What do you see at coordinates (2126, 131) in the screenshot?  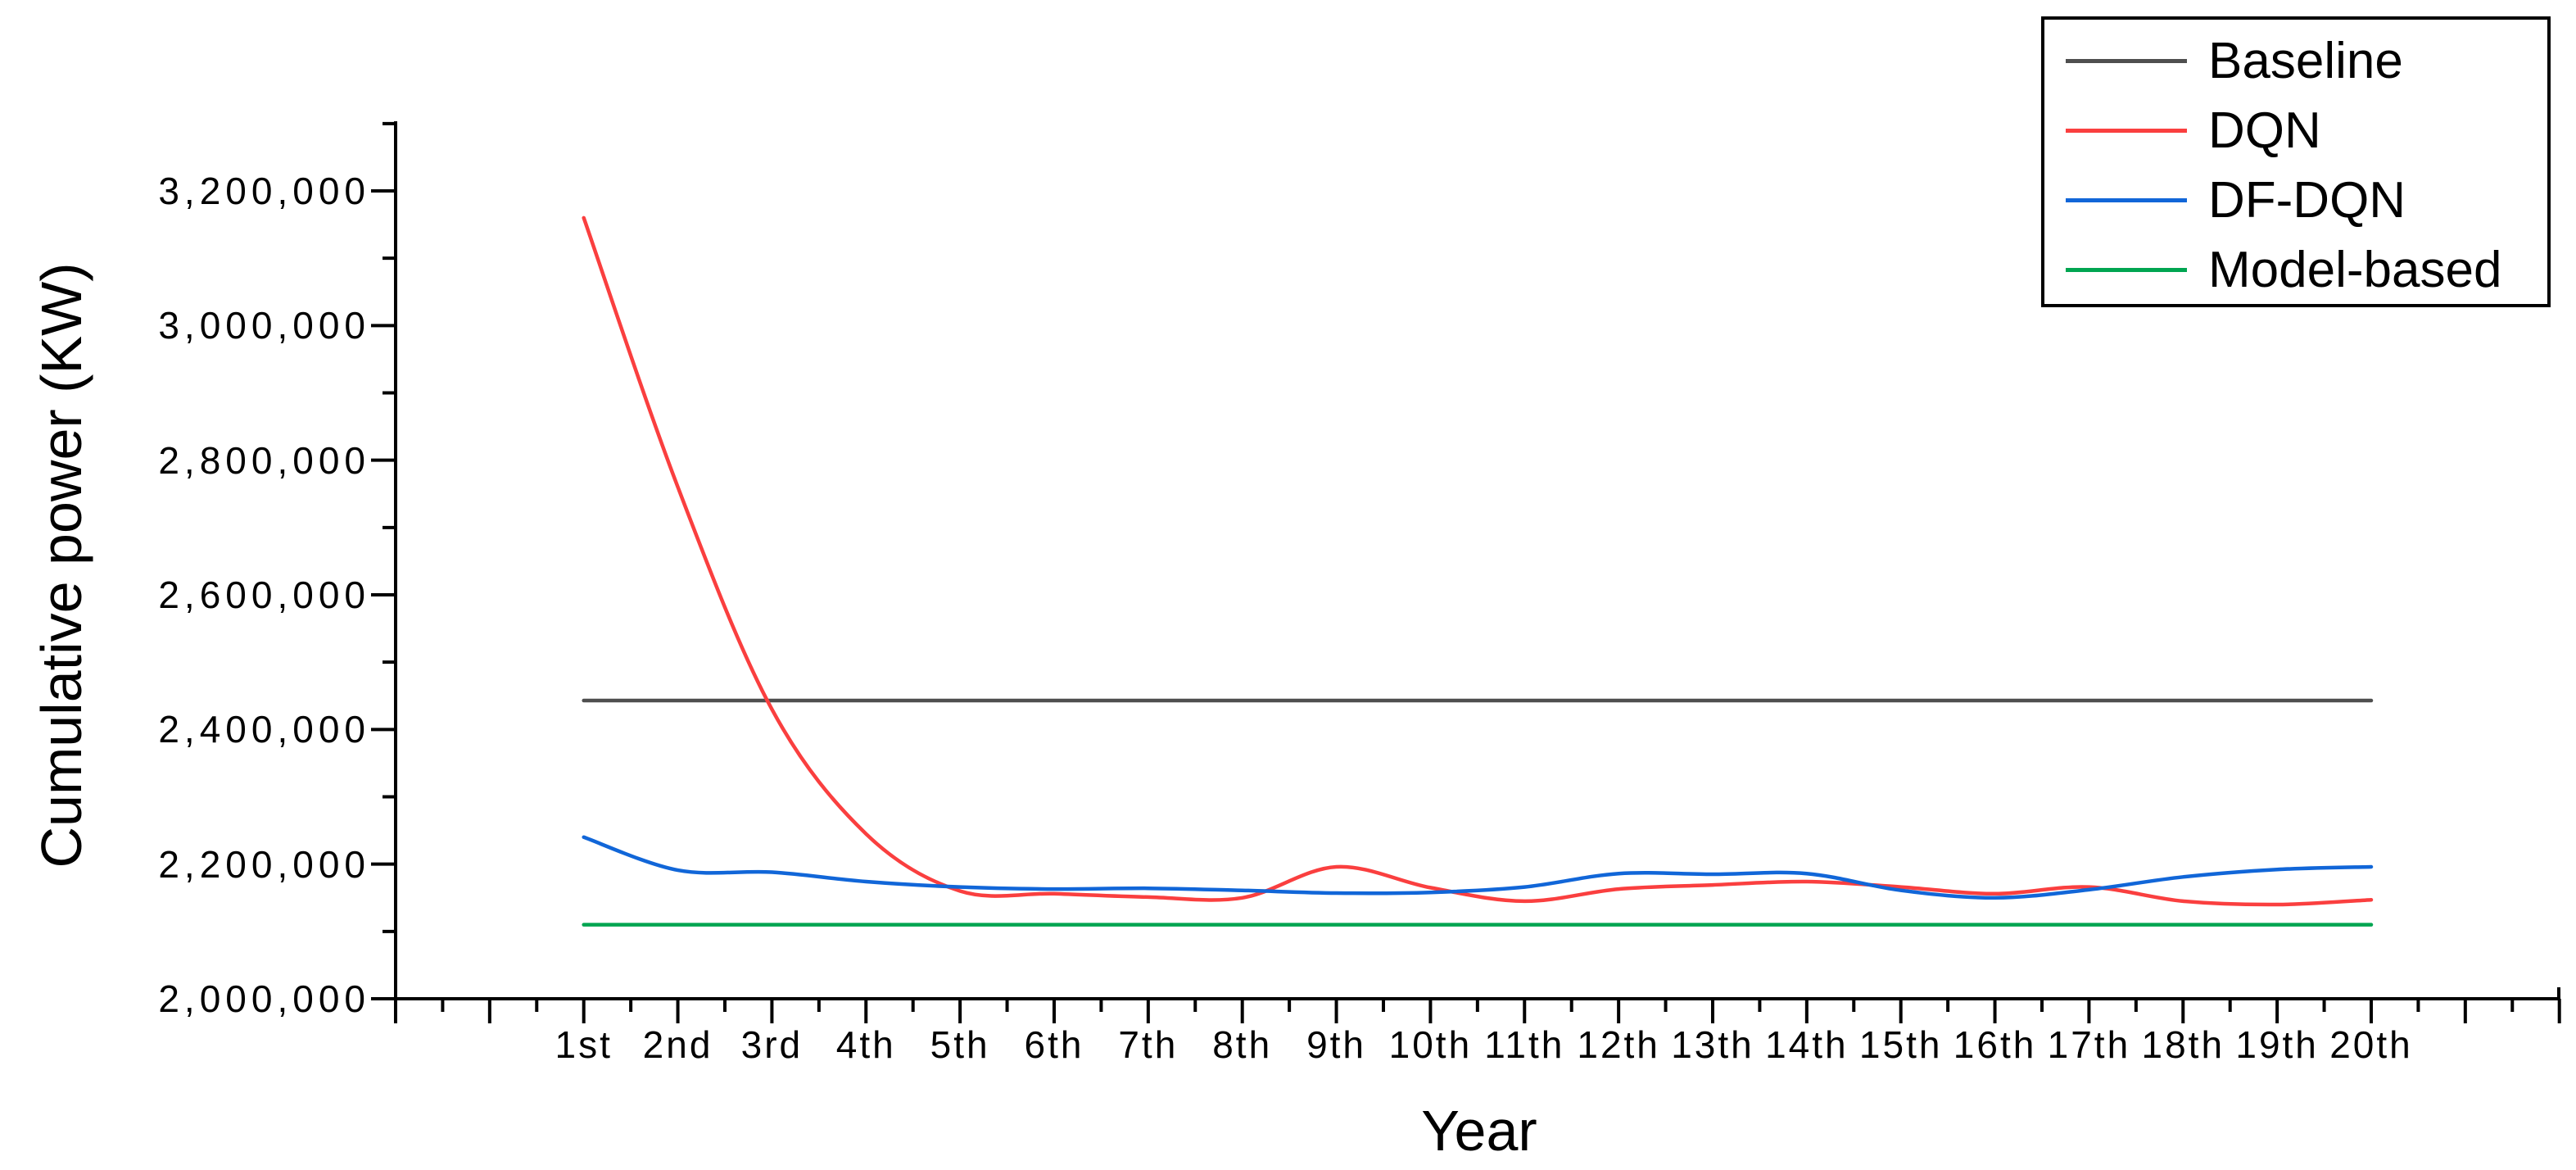 I see `legend-line-swatch-dqn` at bounding box center [2126, 131].